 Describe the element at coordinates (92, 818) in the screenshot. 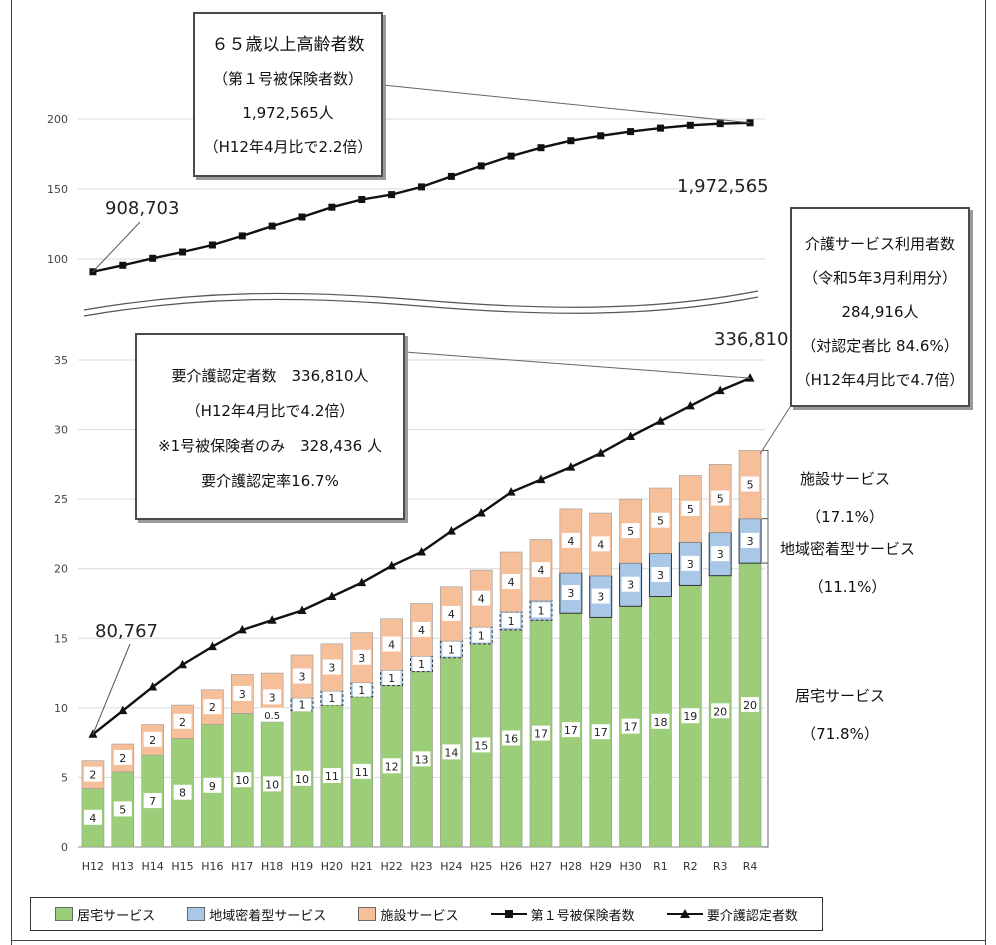

I see `bar-value-label: 4` at that location.